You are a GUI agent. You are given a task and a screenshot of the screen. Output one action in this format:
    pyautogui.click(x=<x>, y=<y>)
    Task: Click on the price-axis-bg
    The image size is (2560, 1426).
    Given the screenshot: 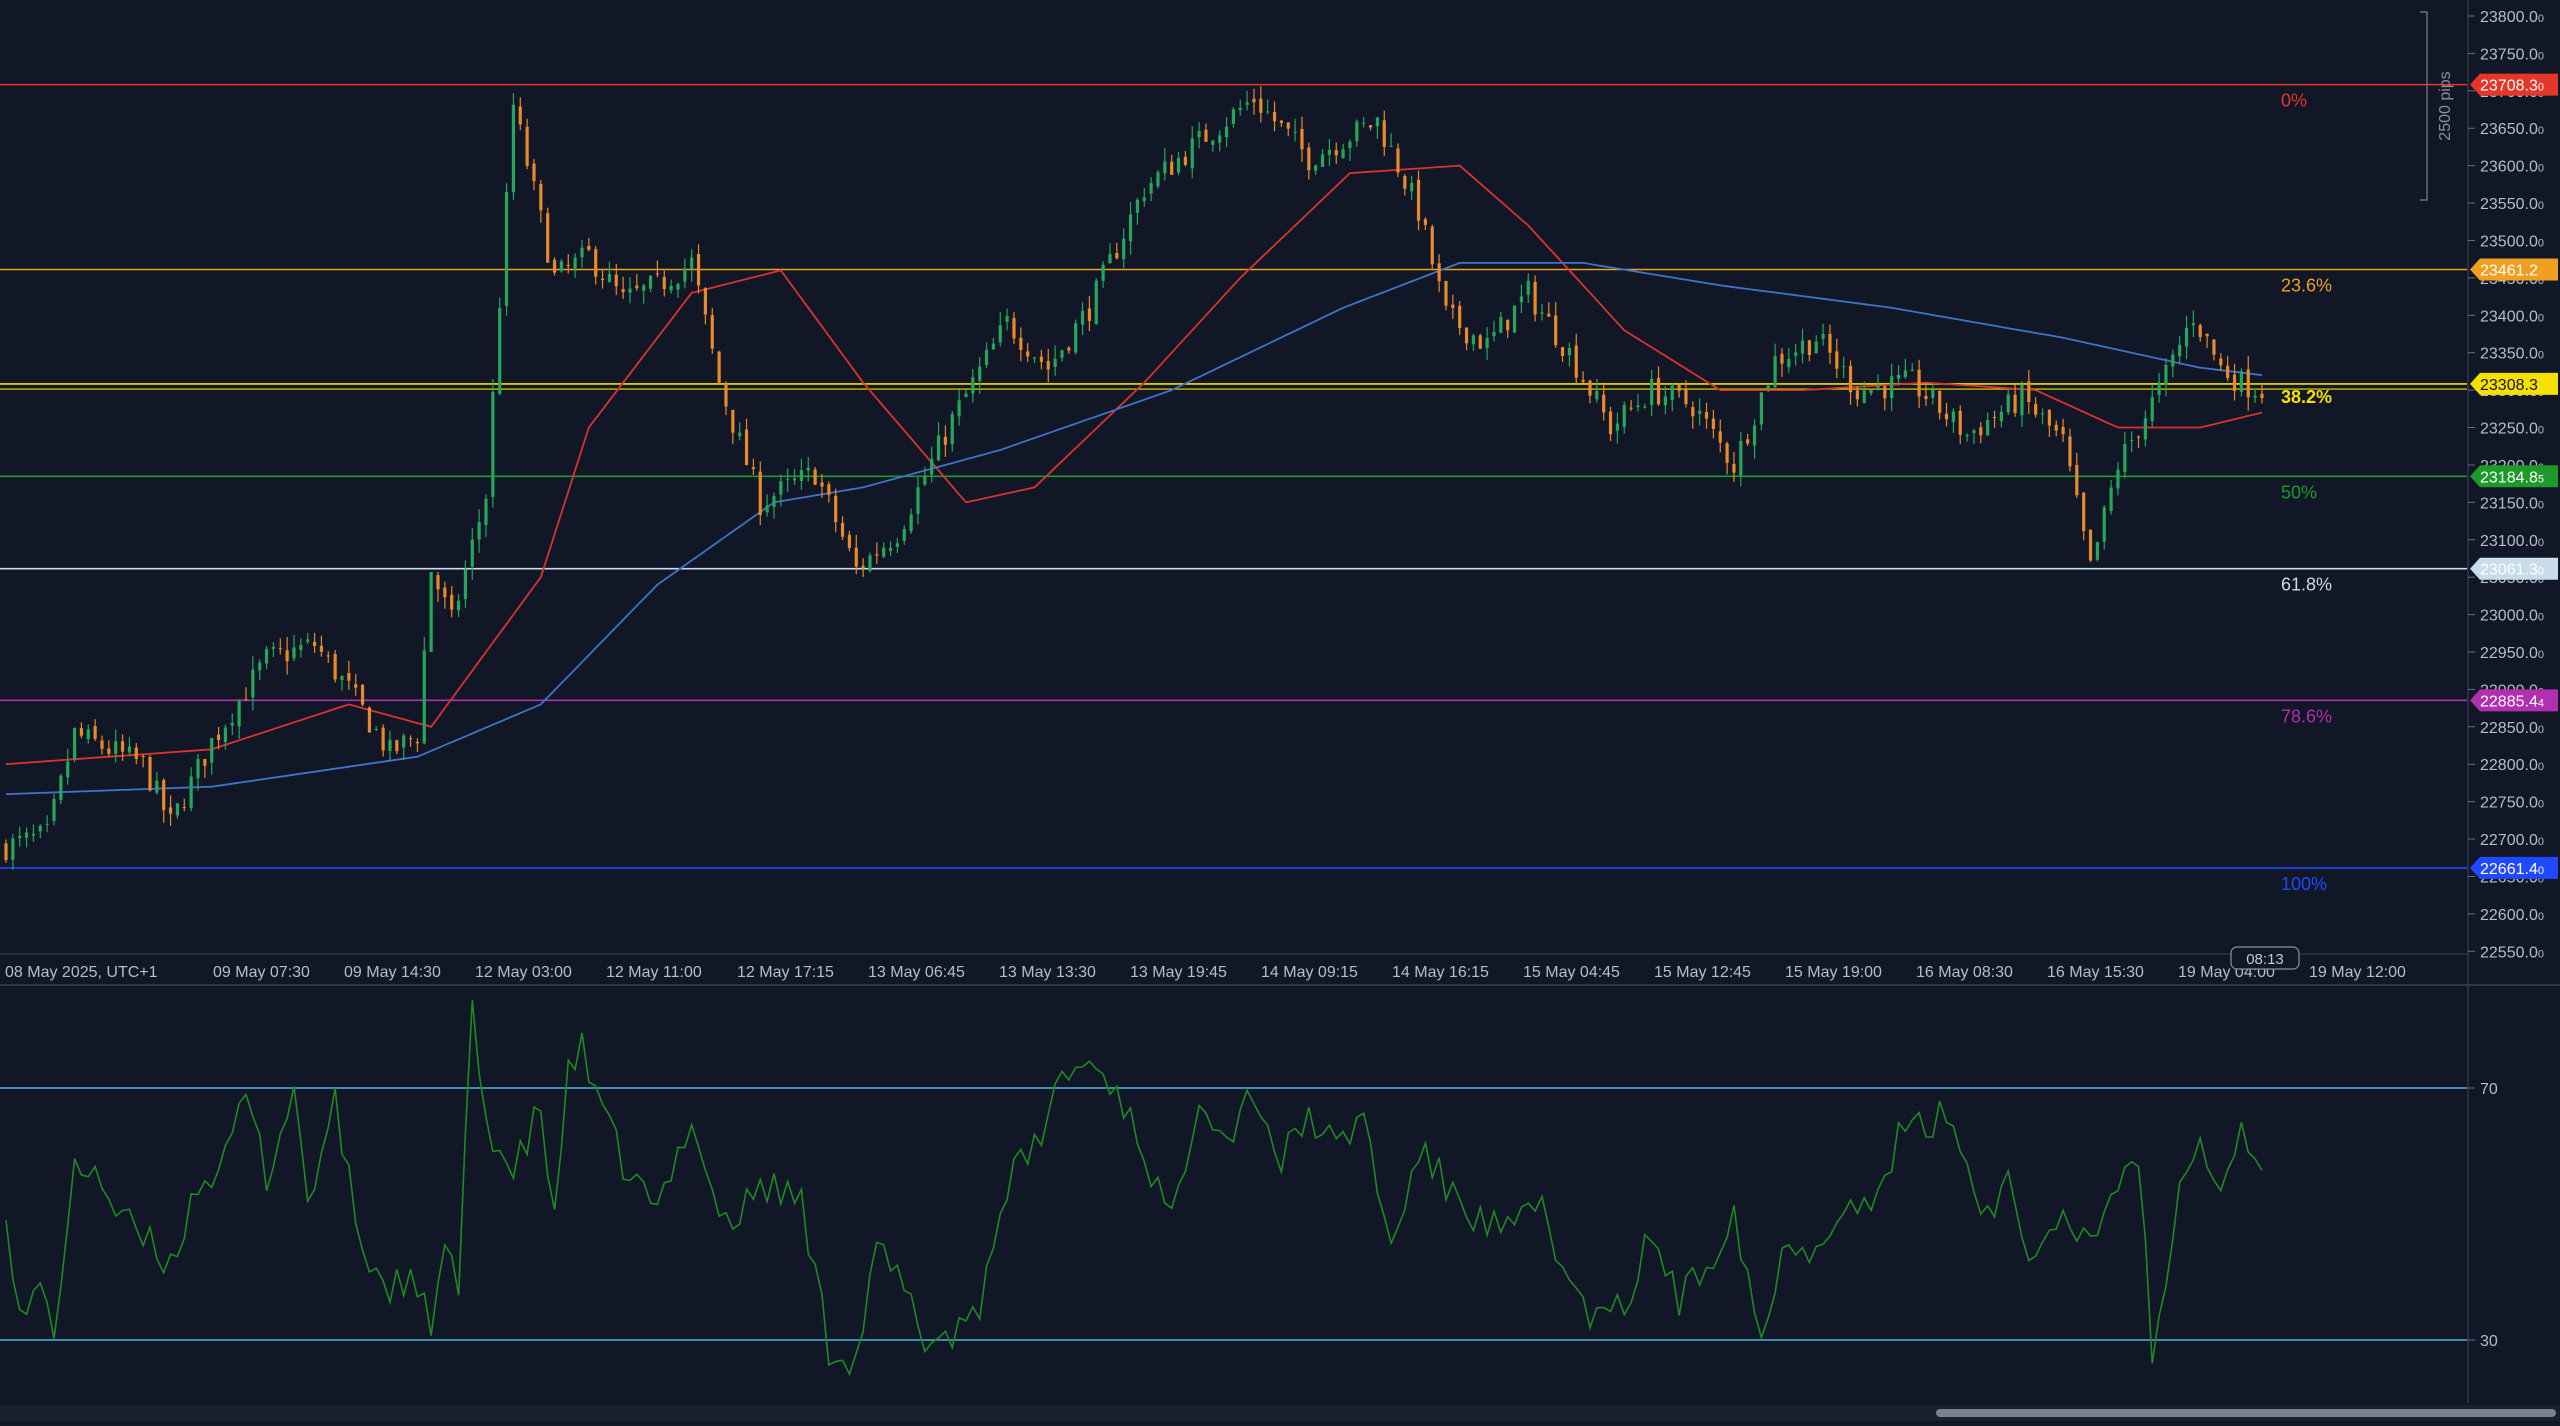 What is the action you would take?
    pyautogui.click(x=2514, y=492)
    